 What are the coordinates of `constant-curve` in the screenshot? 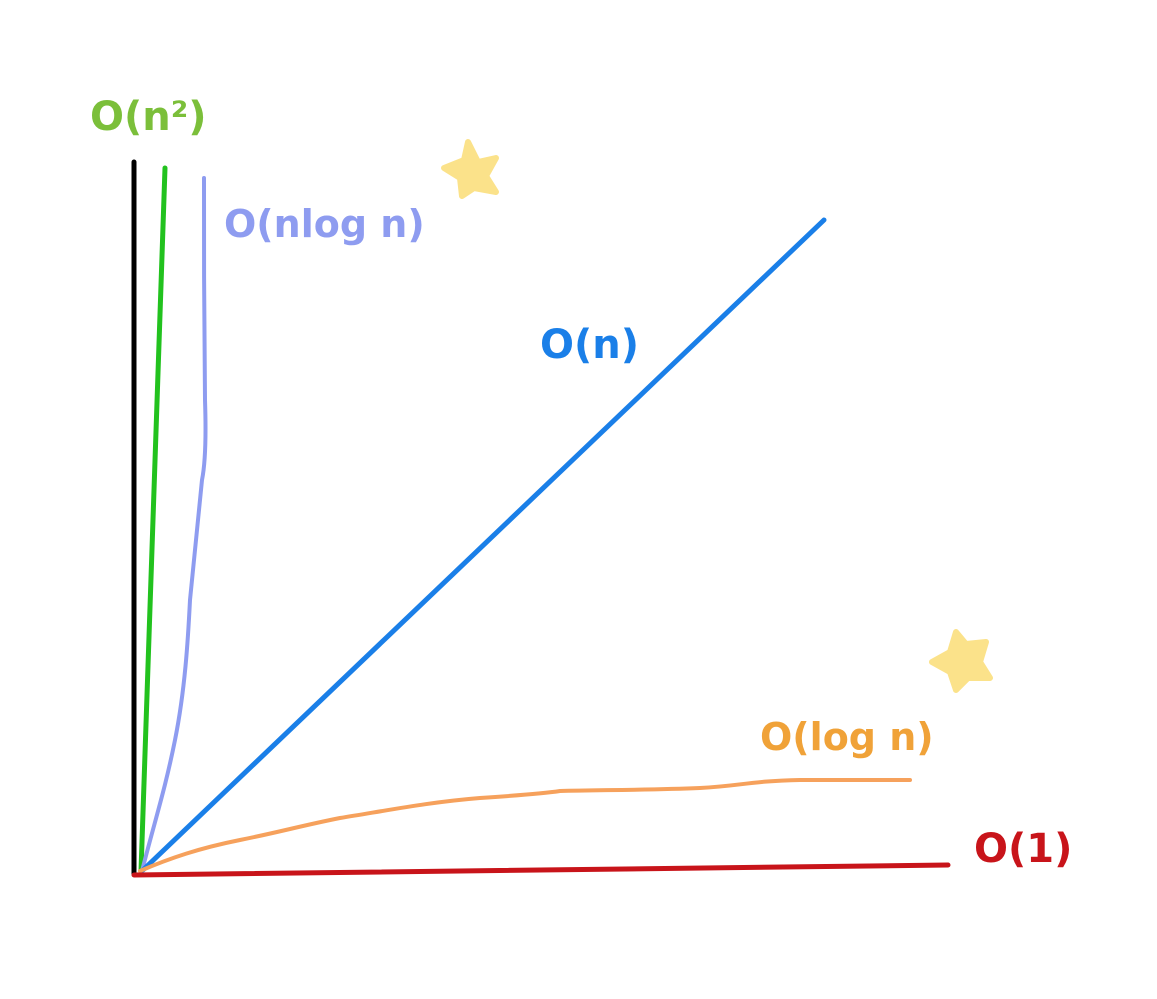 It's located at (541, 870).